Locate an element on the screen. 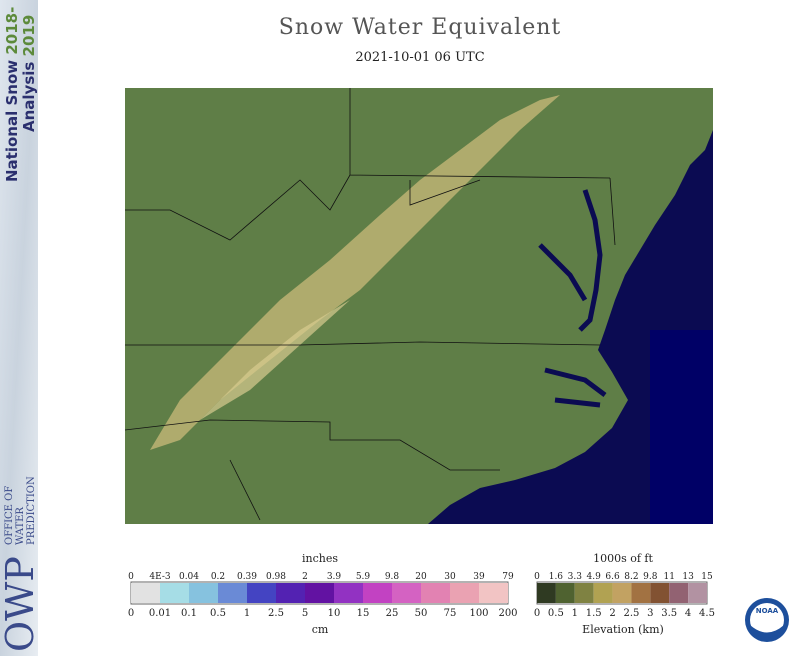  legend-top-label: 0.04 is located at coordinates (189, 577).